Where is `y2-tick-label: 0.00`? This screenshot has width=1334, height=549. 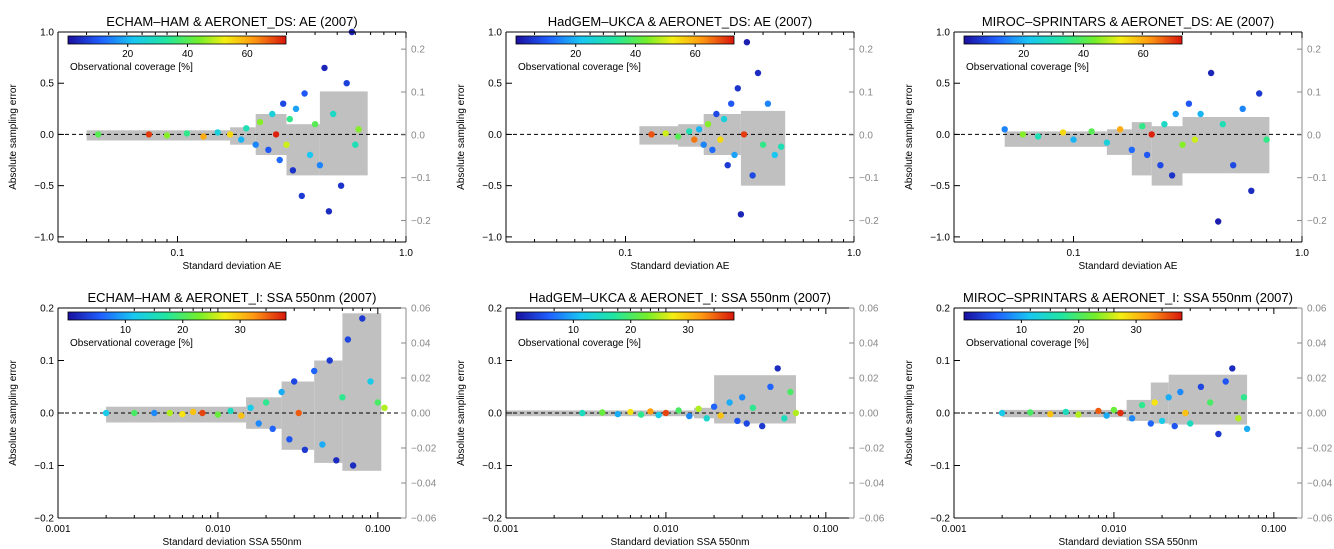 y2-tick-label: 0.00 is located at coordinates (1317, 414).